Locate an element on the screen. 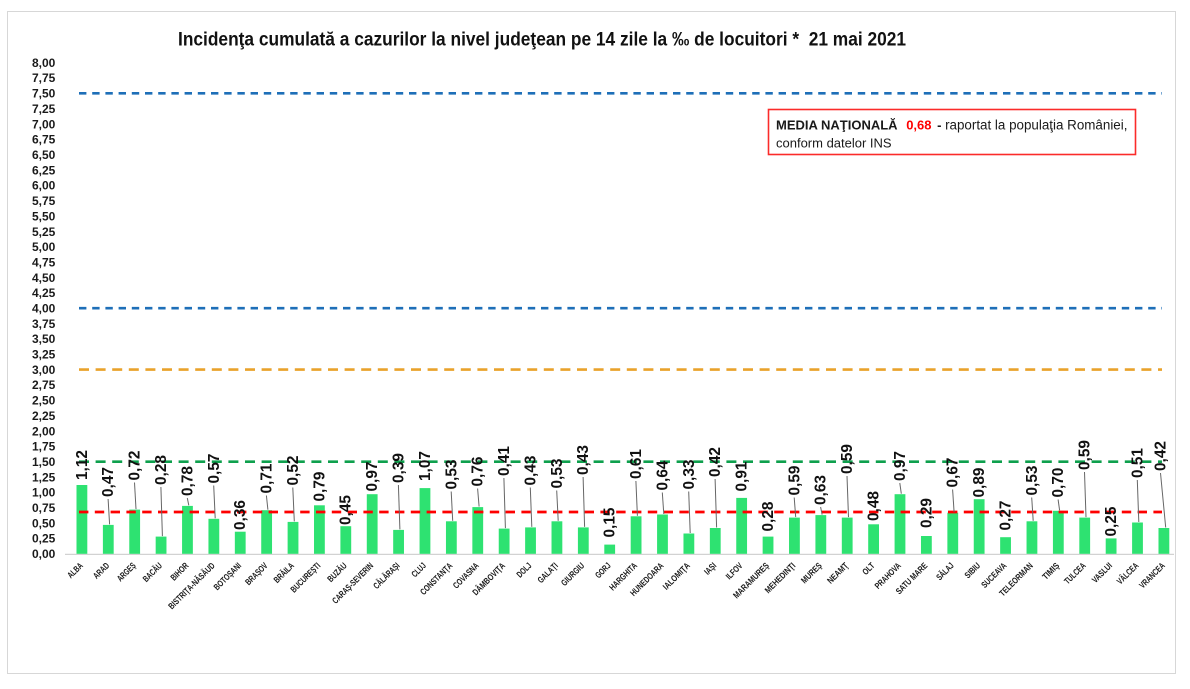 The height and width of the screenshot is (689, 1190). svg-text: 1,50 is located at coordinates (44, 462).